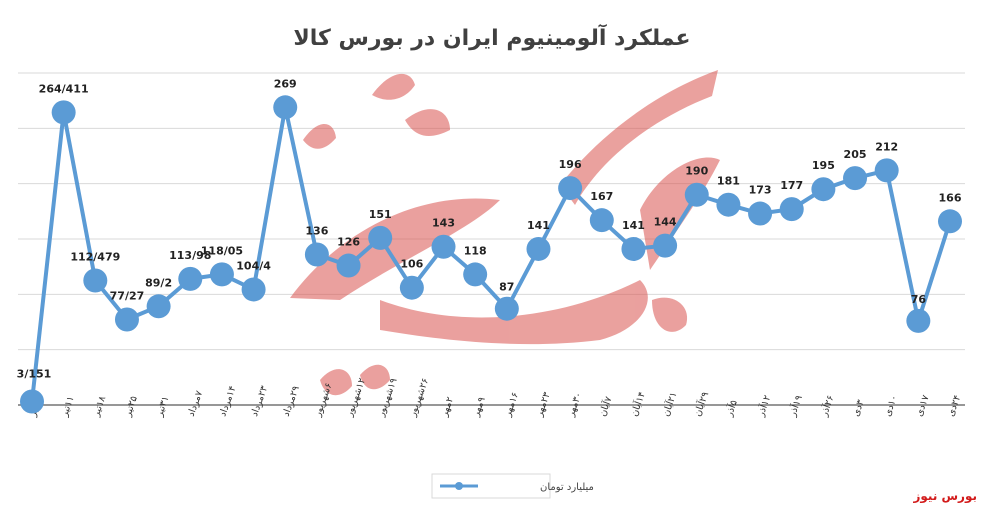  What do you see at coordinates (665, 222) in the screenshot?
I see `data-label: 144` at bounding box center [665, 222].